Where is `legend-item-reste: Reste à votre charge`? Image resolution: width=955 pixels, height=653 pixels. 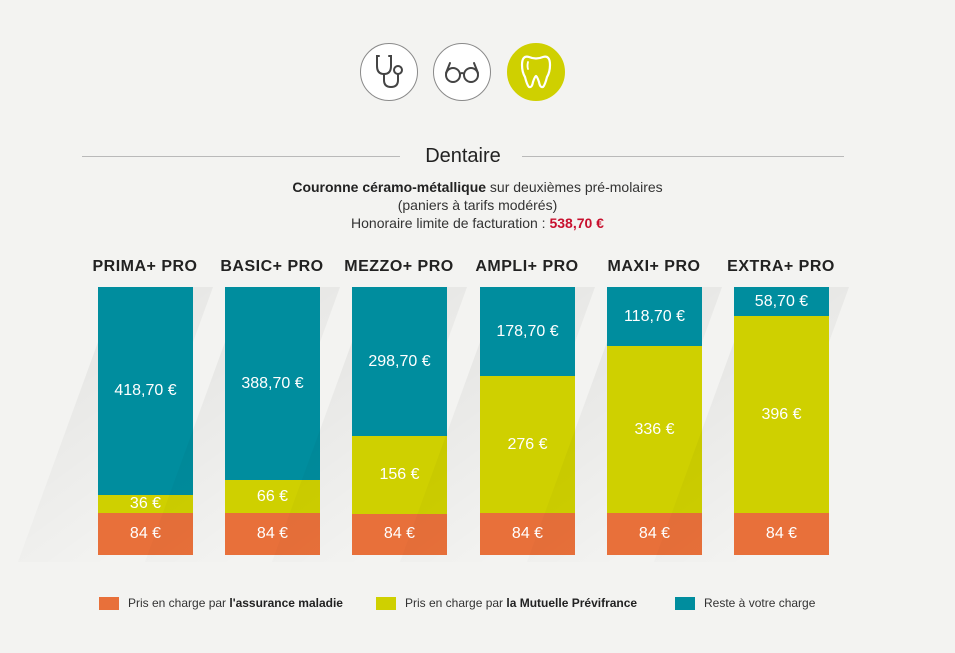
legend-item-reste: Reste à votre charge is located at coordinates (745, 603).